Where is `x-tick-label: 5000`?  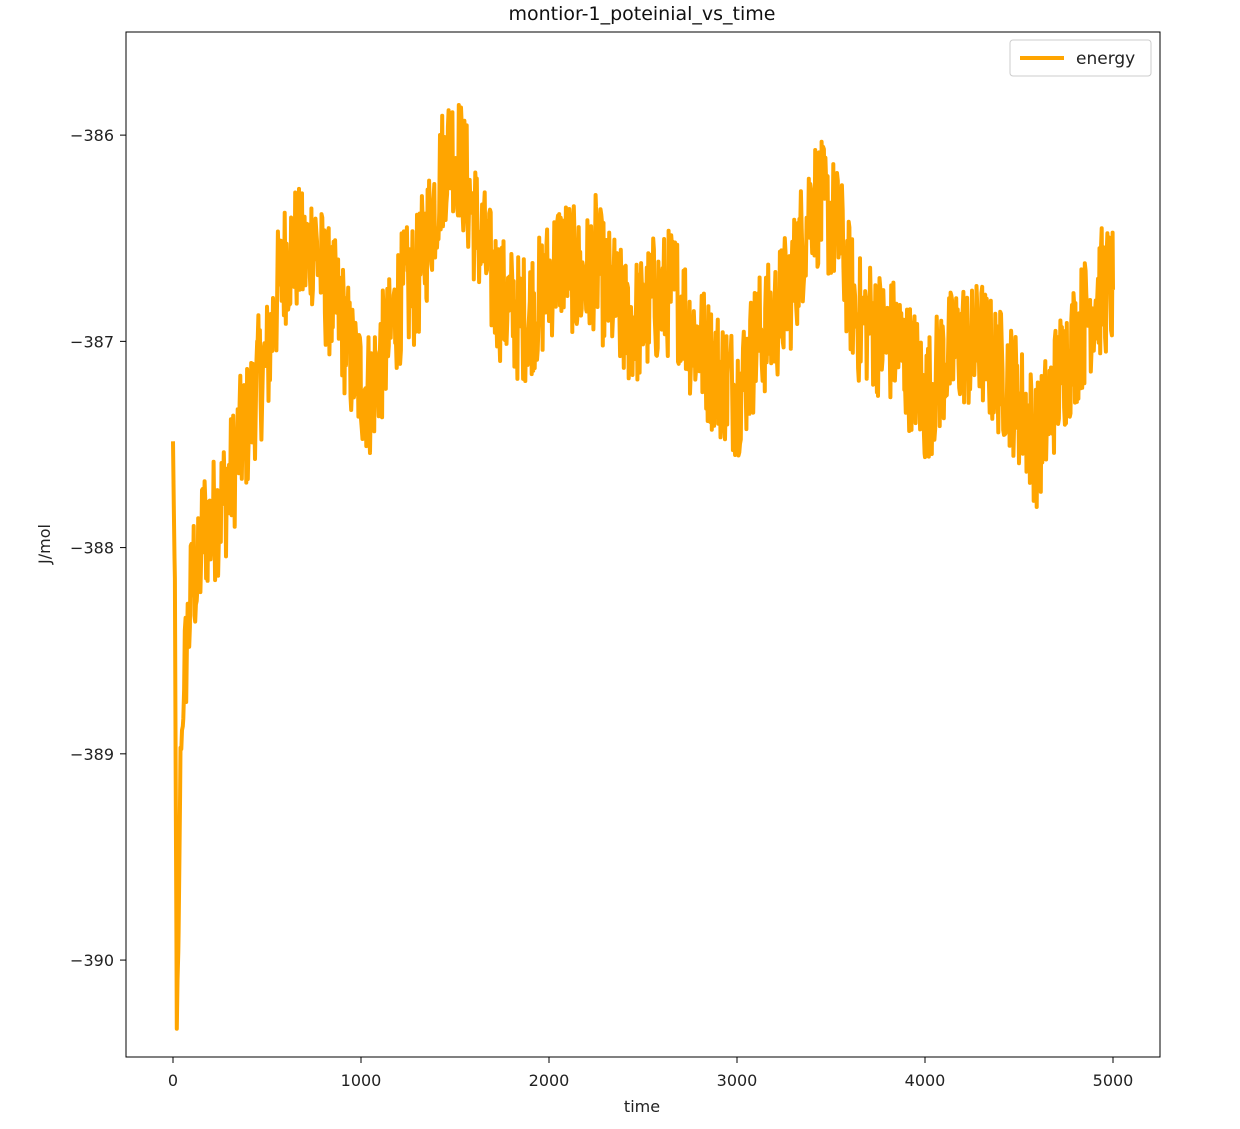
x-tick-label: 5000 is located at coordinates (1113, 1080).